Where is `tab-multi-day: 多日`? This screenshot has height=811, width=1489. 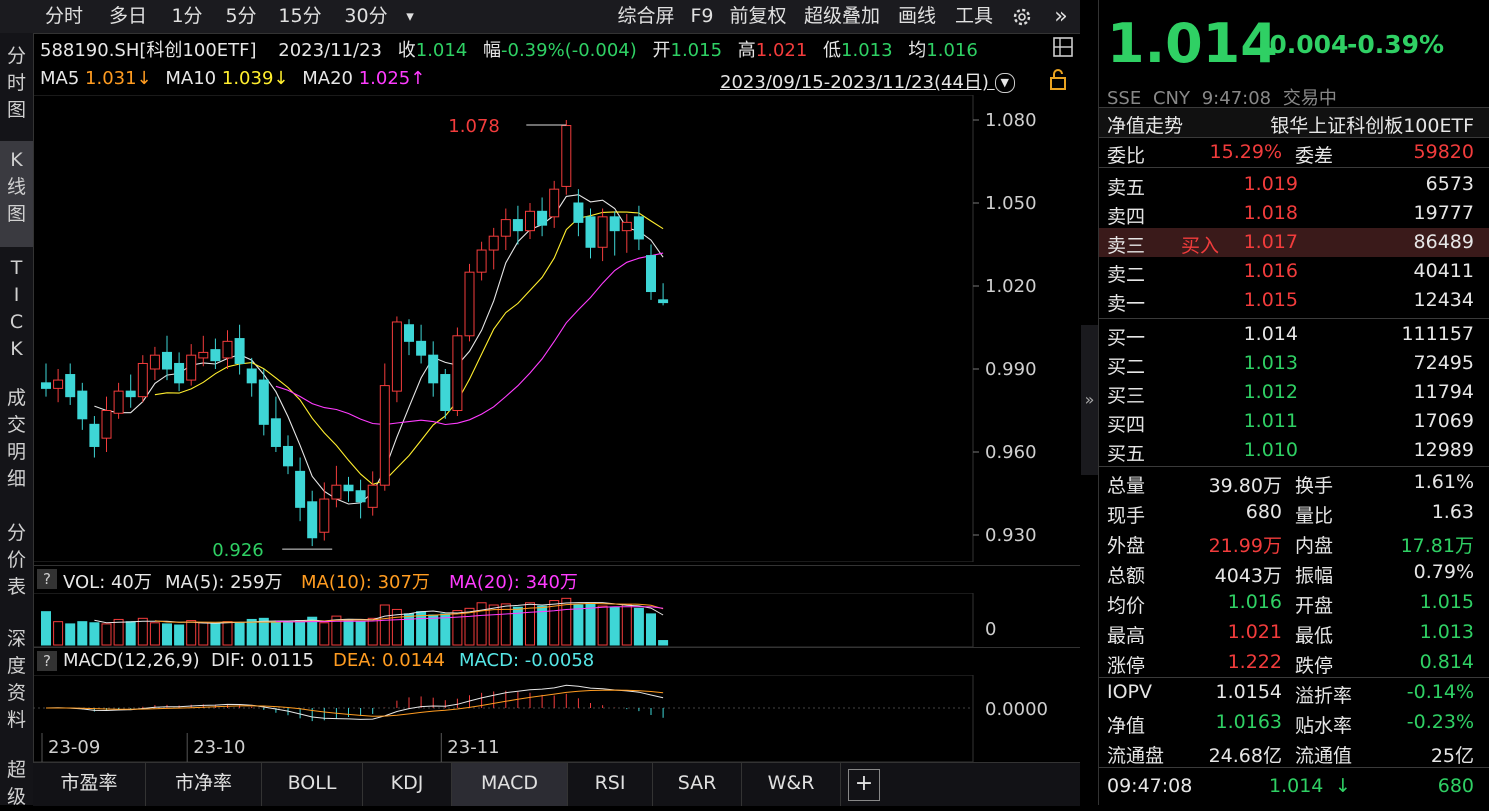
tab-multi-day: 多日 is located at coordinates (127, 16).